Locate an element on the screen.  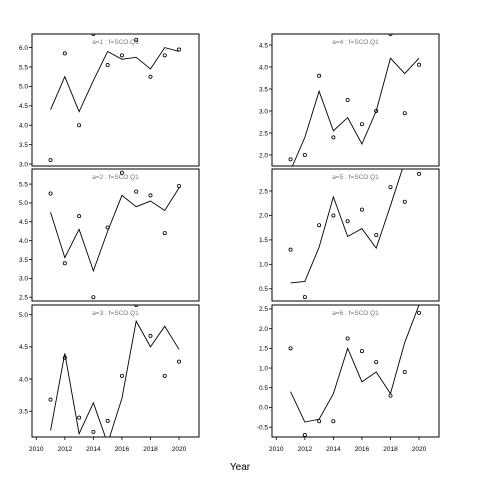
y-tick-label: 2.0 is located at coordinates (263, 155).